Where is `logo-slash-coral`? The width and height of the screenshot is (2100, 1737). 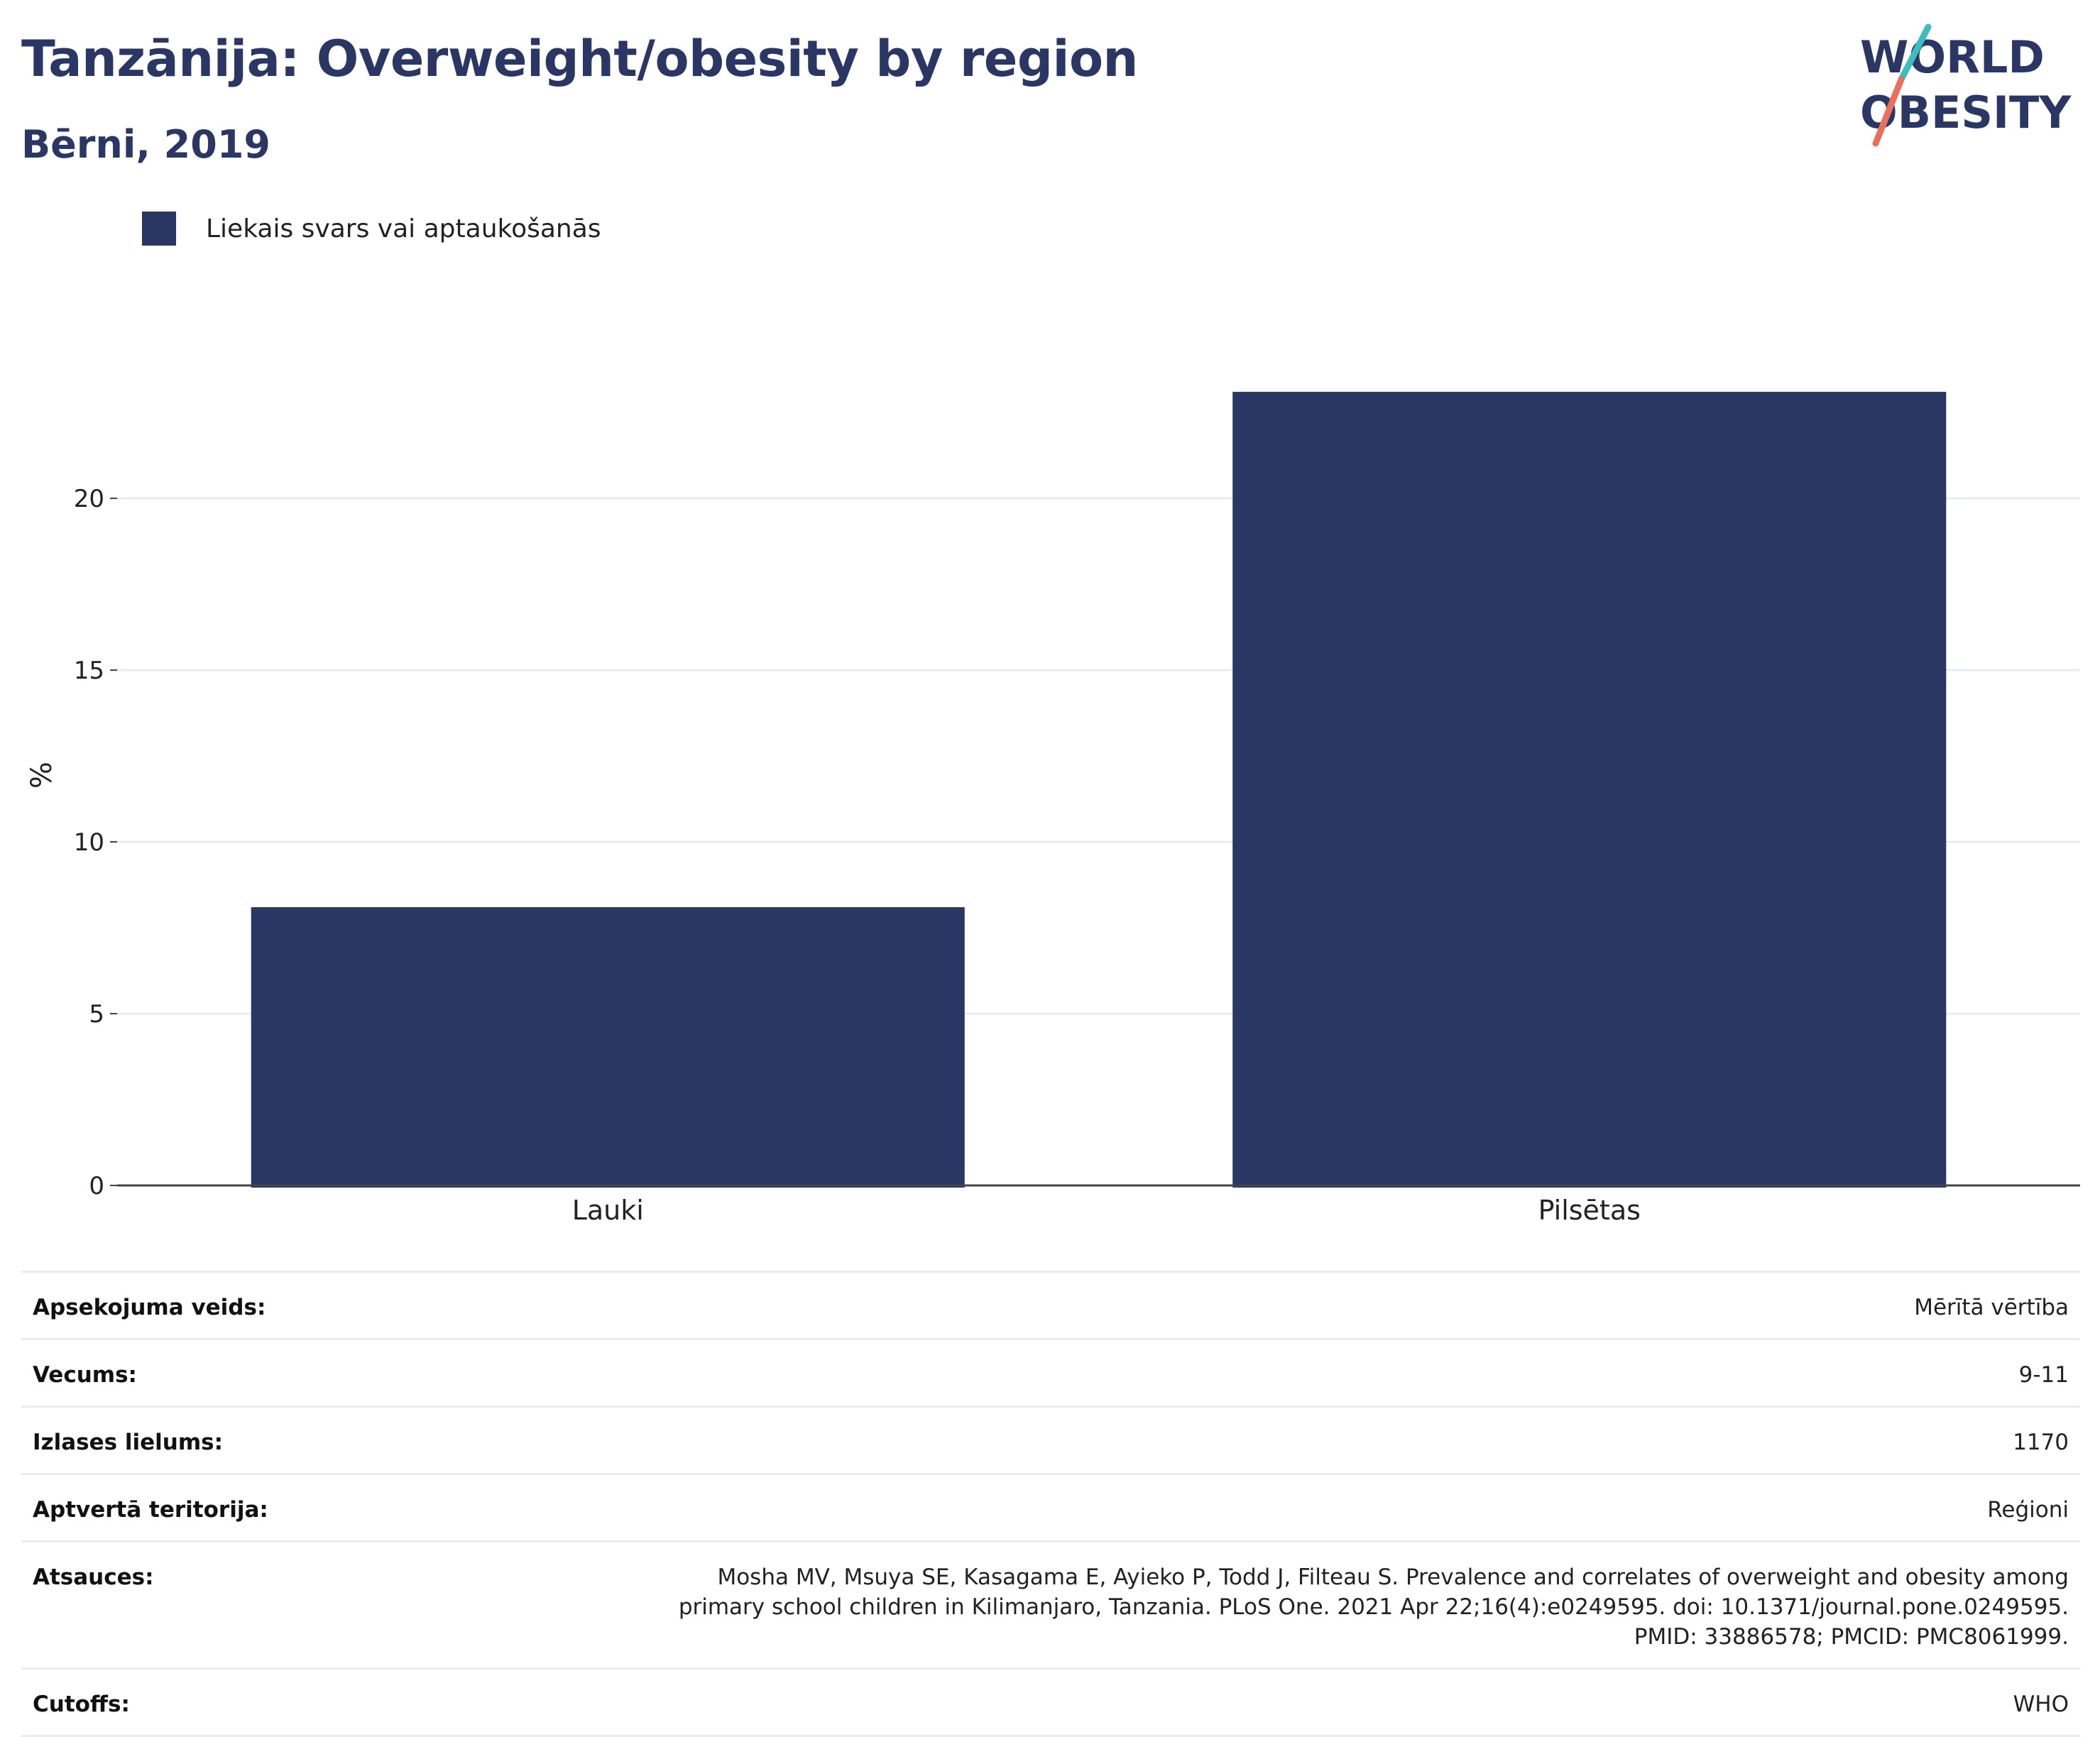
logo-slash-coral is located at coordinates (1888, 112).